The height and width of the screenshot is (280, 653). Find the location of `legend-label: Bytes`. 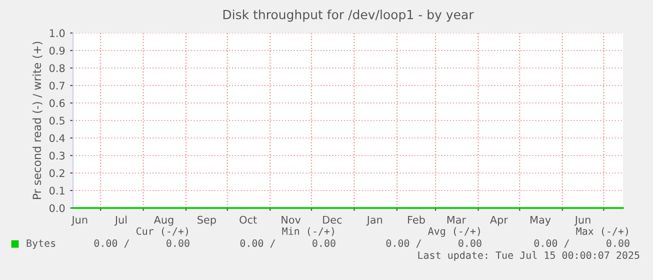

legend-label: Bytes is located at coordinates (41, 244).